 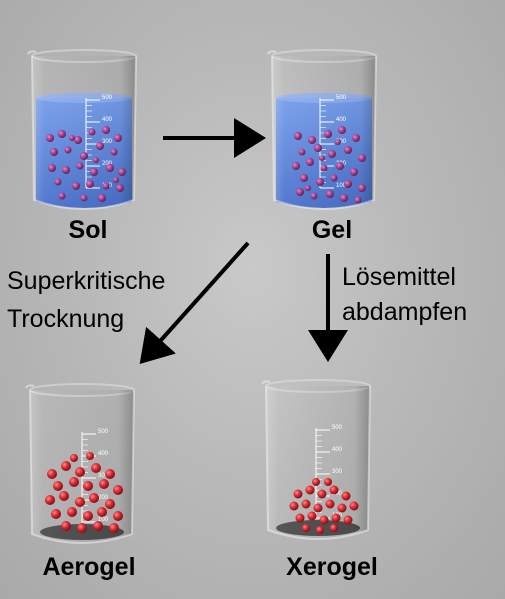 What do you see at coordinates (332, 230) in the screenshot?
I see `label-gel: Gel` at bounding box center [332, 230].